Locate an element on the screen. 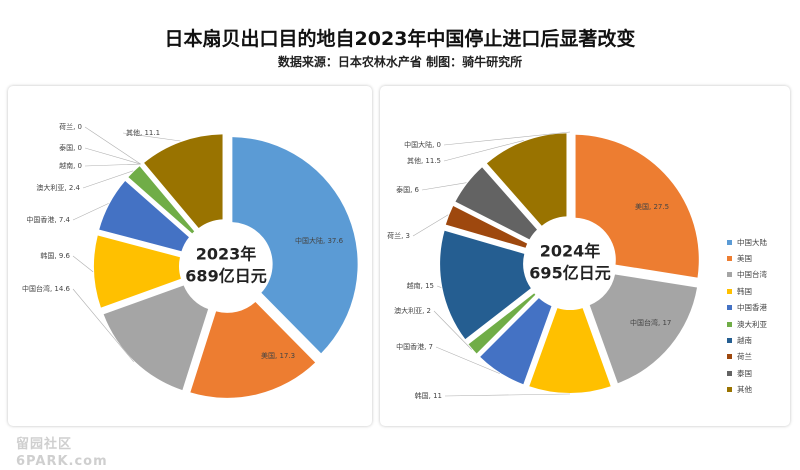 This screenshot has height=470, width=800. data-label-other: 其他, 11.1 is located at coordinates (143, 132).